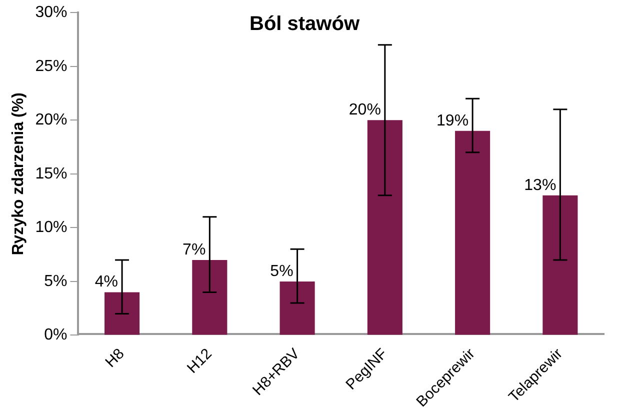 Image resolution: width=624 pixels, height=420 pixels. Describe the element at coordinates (51, 13) in the screenshot. I see `y-tick-label: 30%` at that location.